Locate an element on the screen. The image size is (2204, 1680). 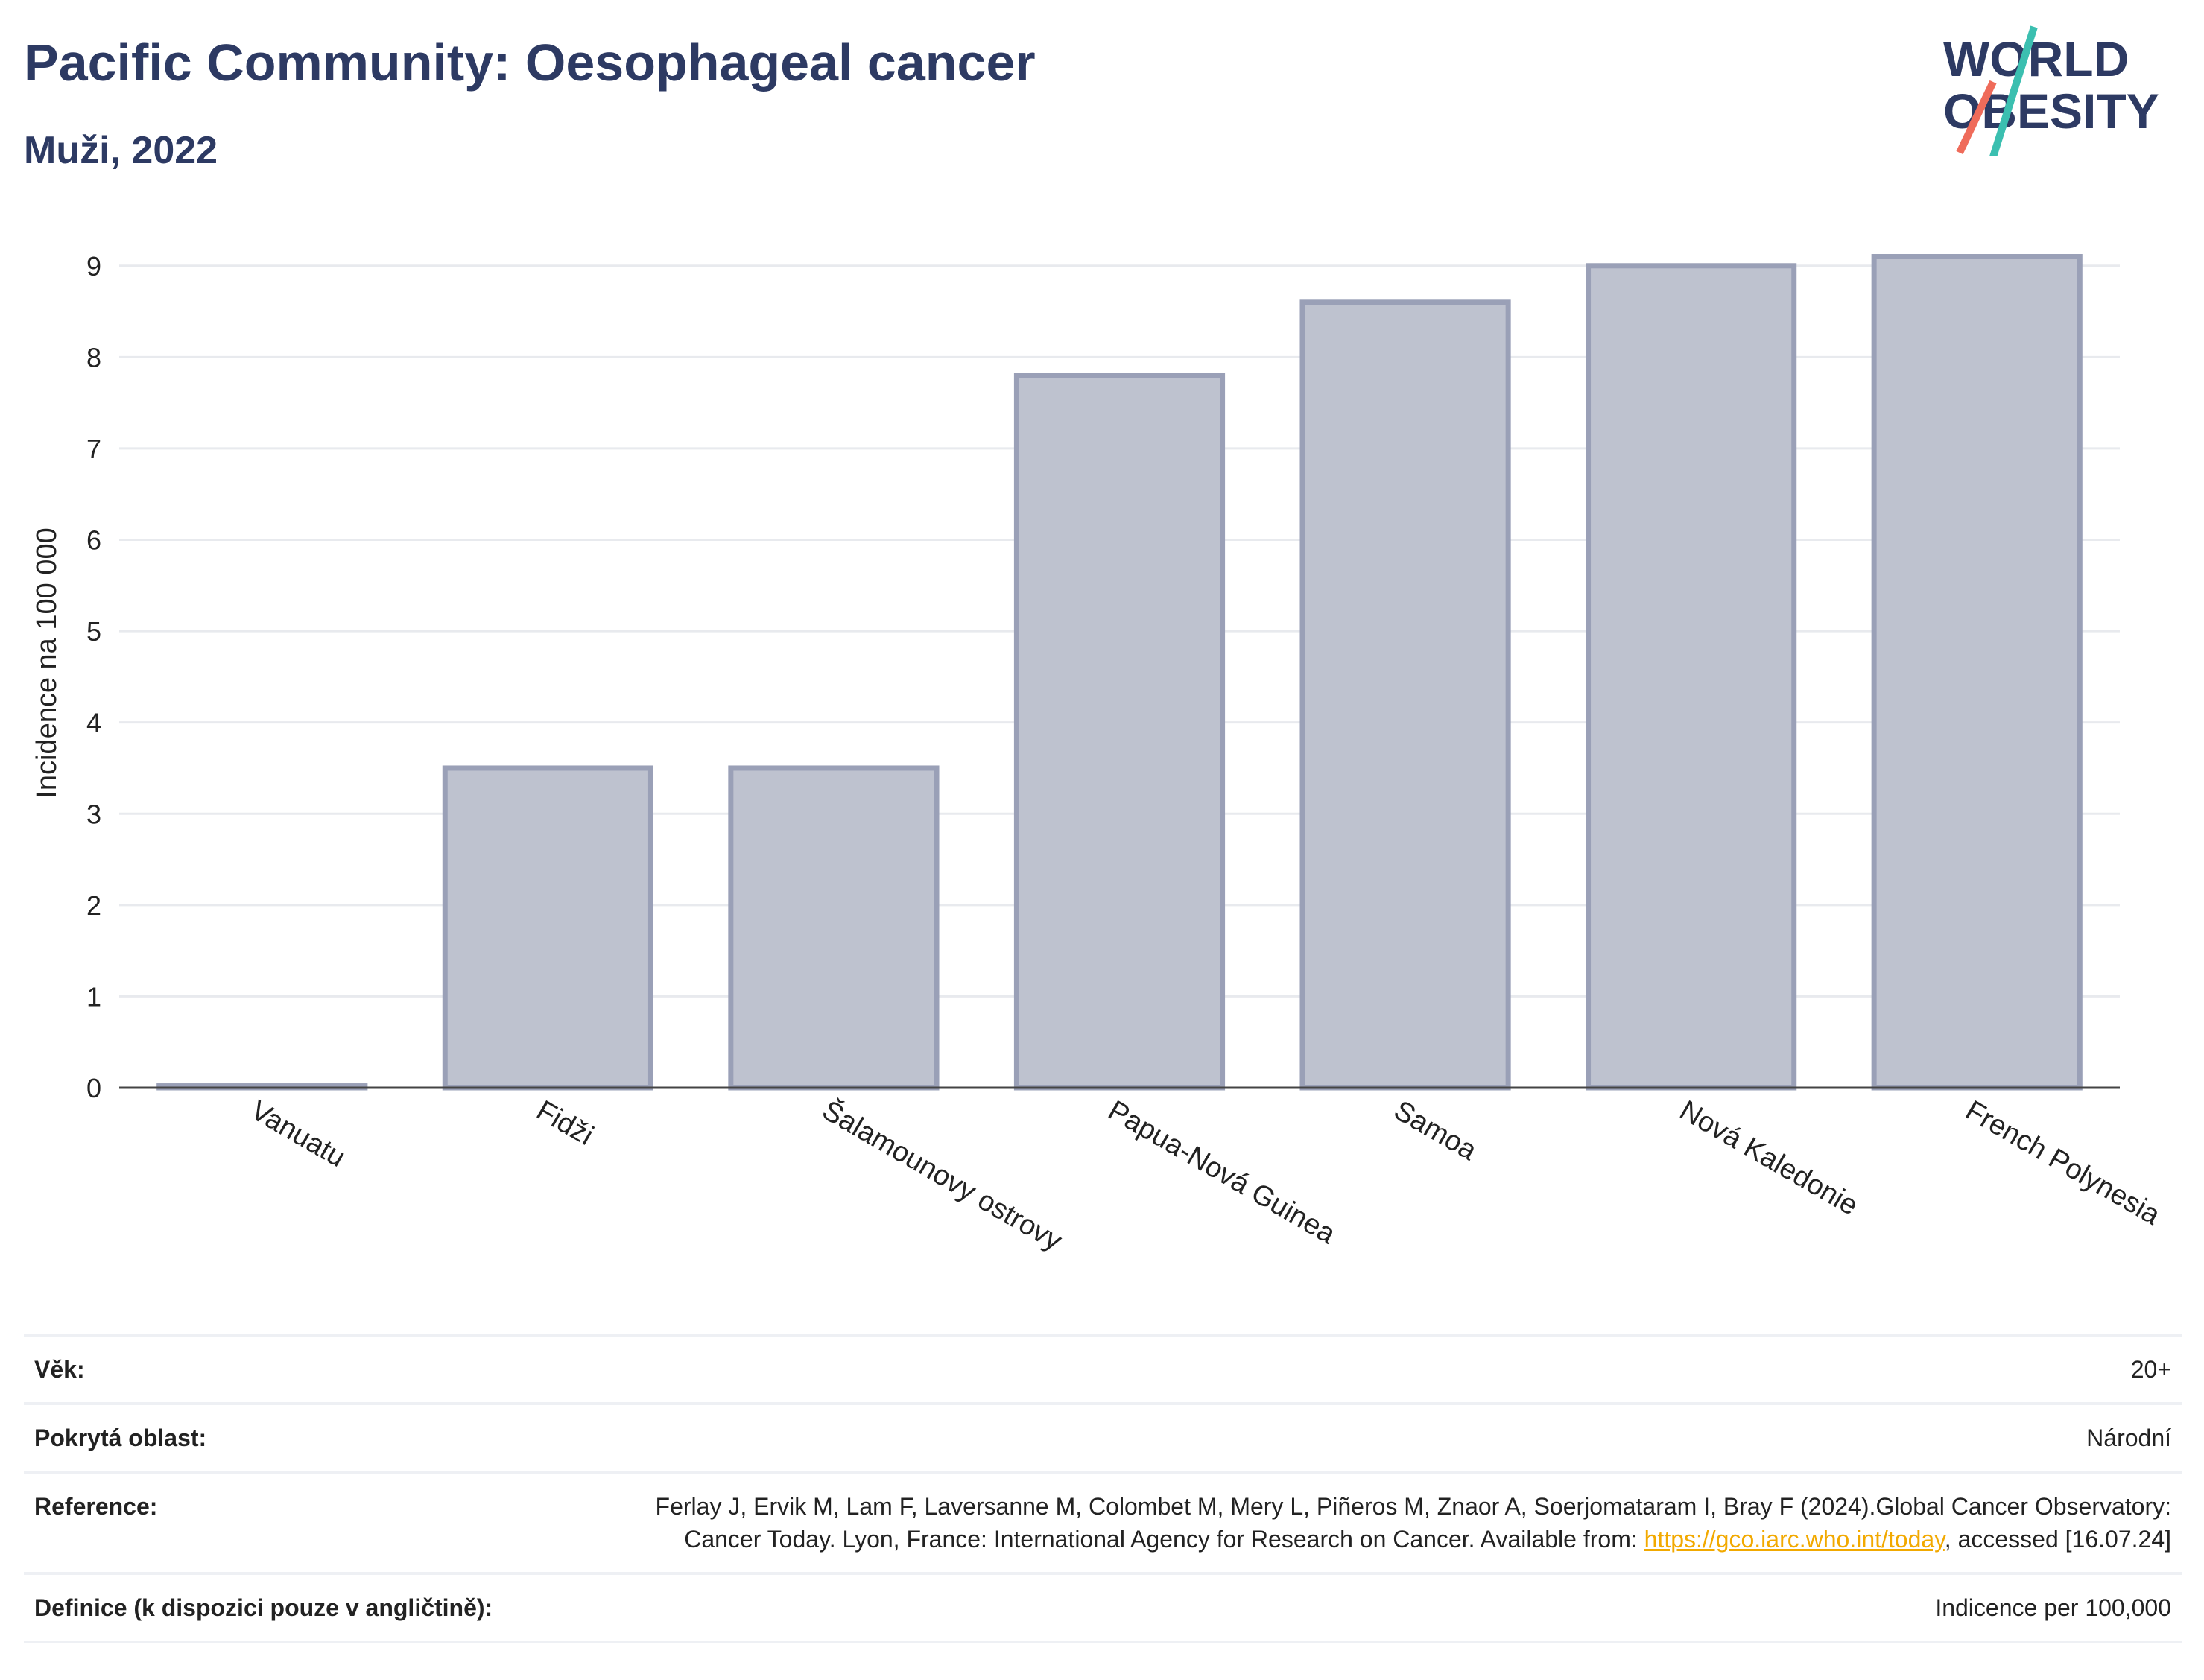
meta-value: Indicence per 100,000 is located at coordinates (2053, 1607).